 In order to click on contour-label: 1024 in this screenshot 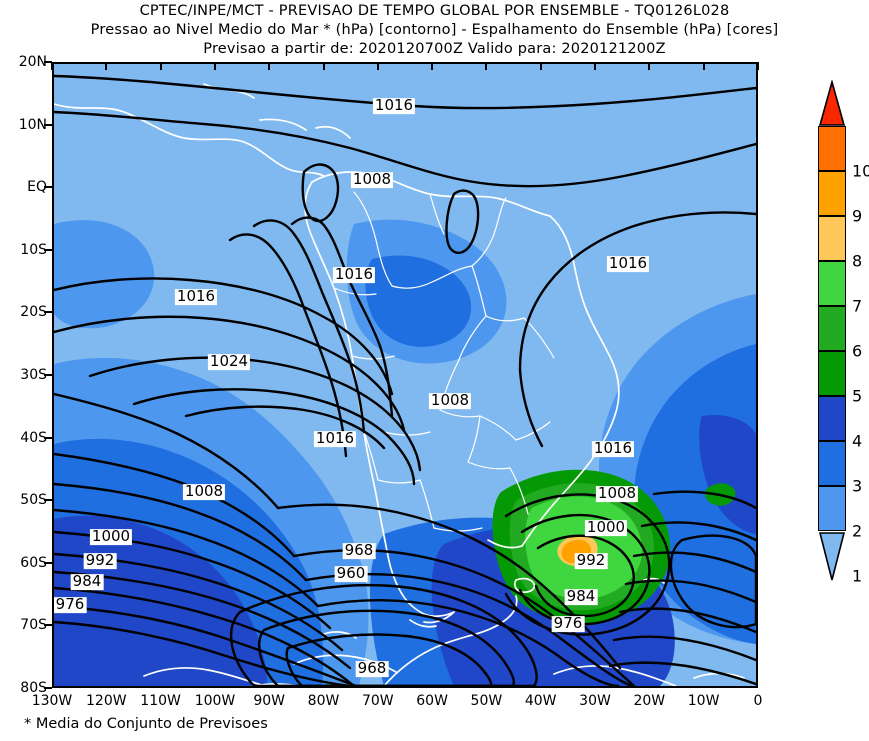, I will do `click(229, 361)`.